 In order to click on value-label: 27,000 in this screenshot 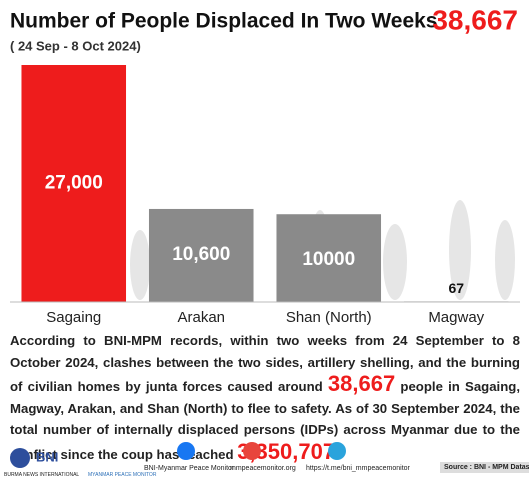, I will do `click(74, 183)`.